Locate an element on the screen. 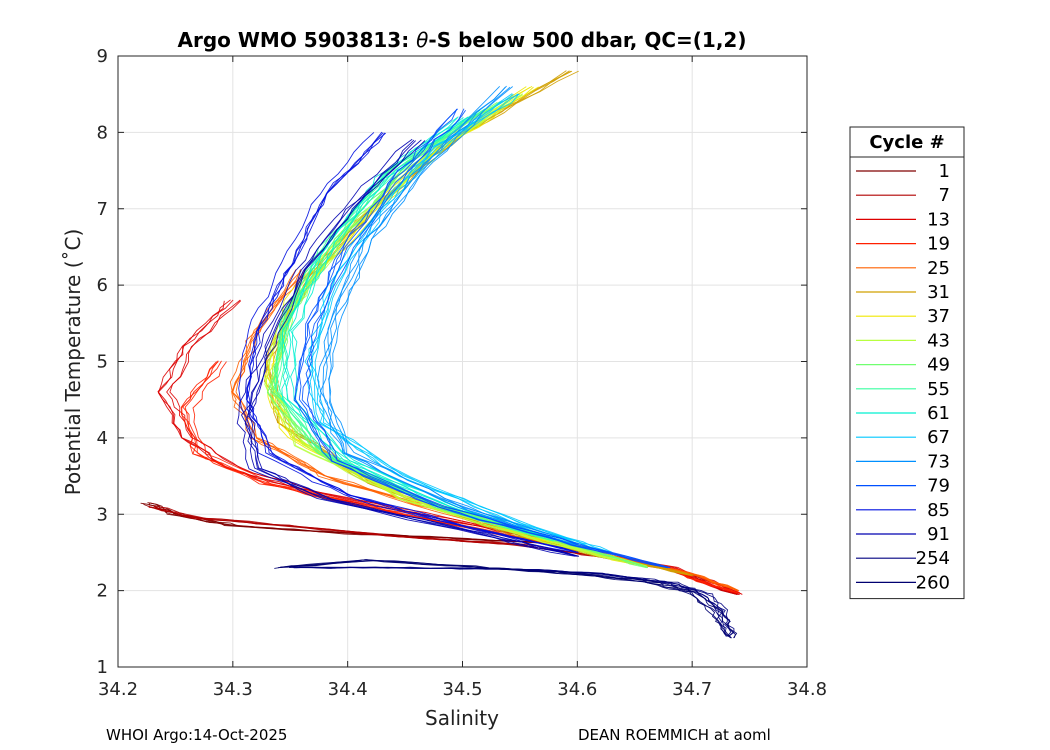 The height and width of the screenshot is (750, 1050). legend-label-19: 19 is located at coordinates (938, 244).